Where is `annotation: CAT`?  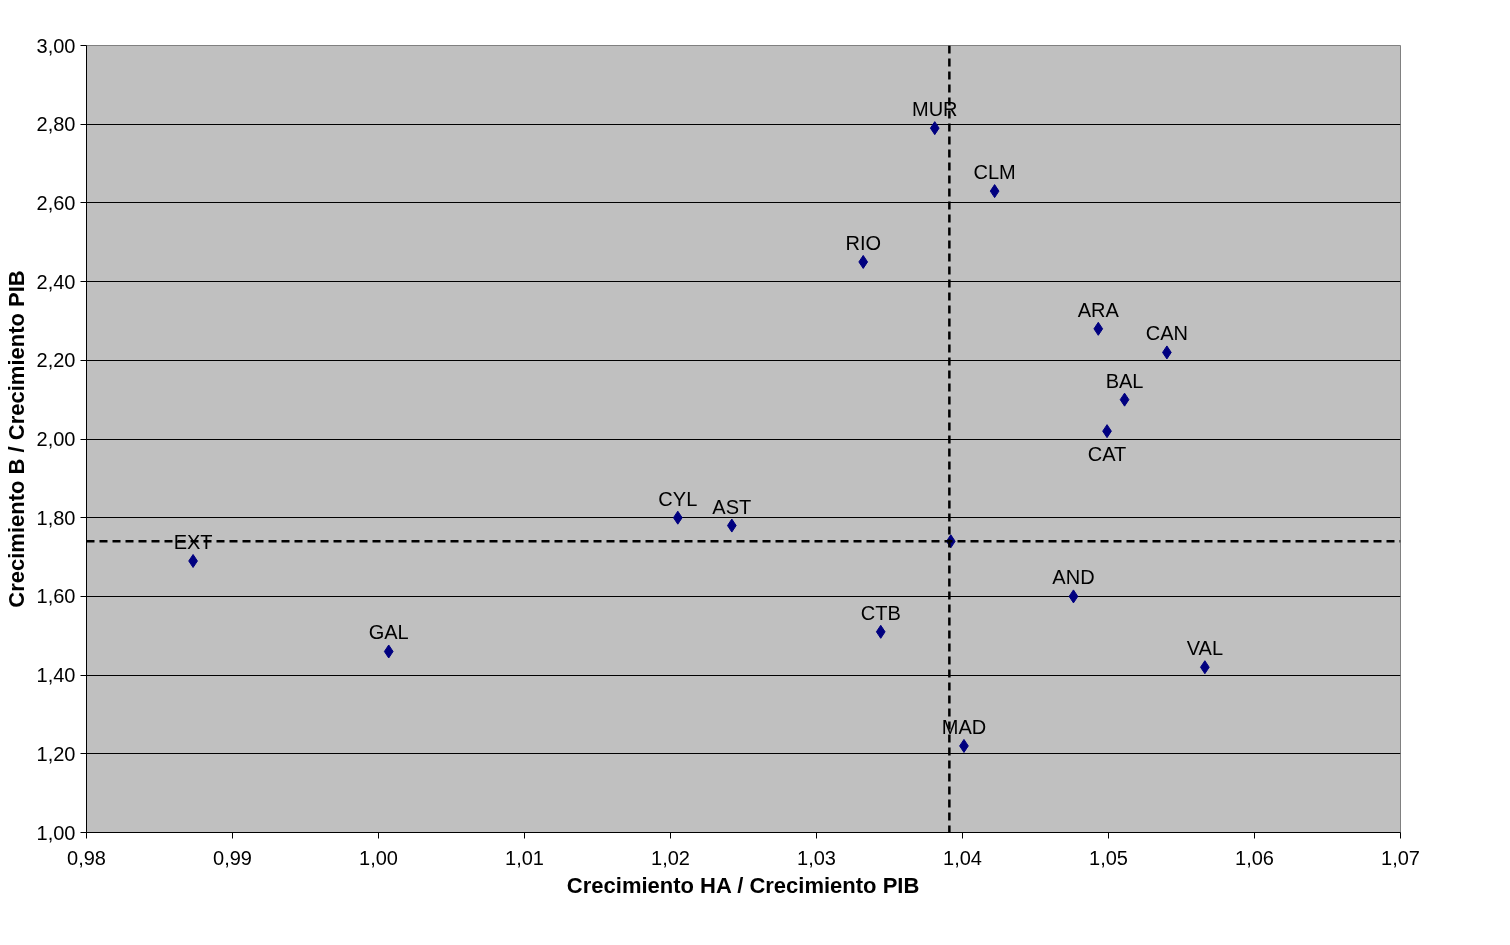
annotation: CAT is located at coordinates (1107, 454).